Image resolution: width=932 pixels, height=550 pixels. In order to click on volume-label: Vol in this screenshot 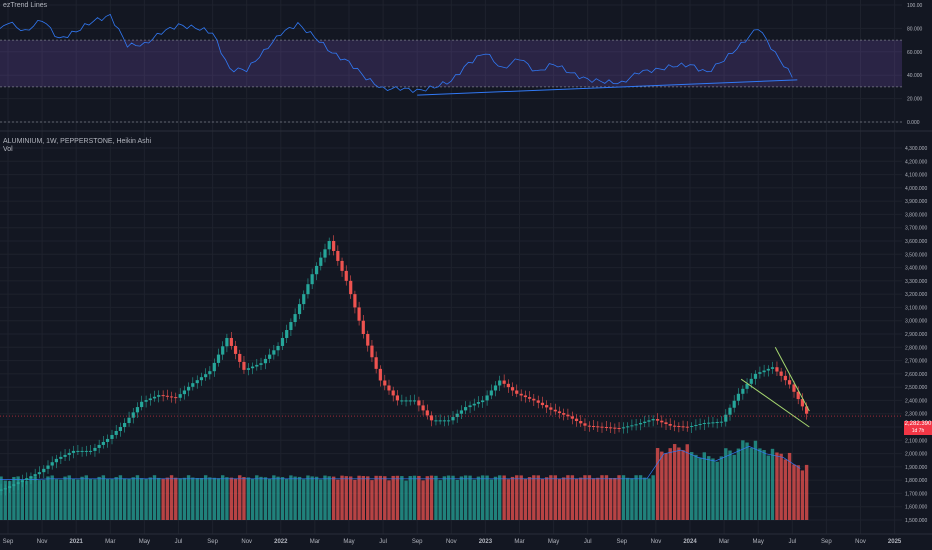, I will do `click(8, 149)`.